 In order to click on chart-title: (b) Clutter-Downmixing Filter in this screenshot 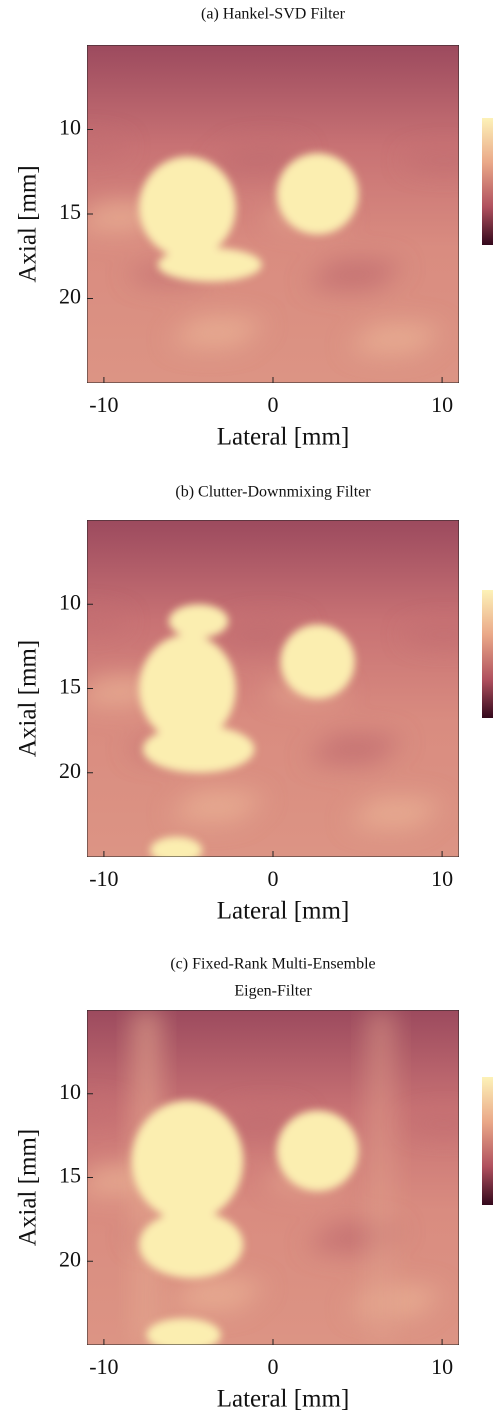, I will do `click(273, 492)`.